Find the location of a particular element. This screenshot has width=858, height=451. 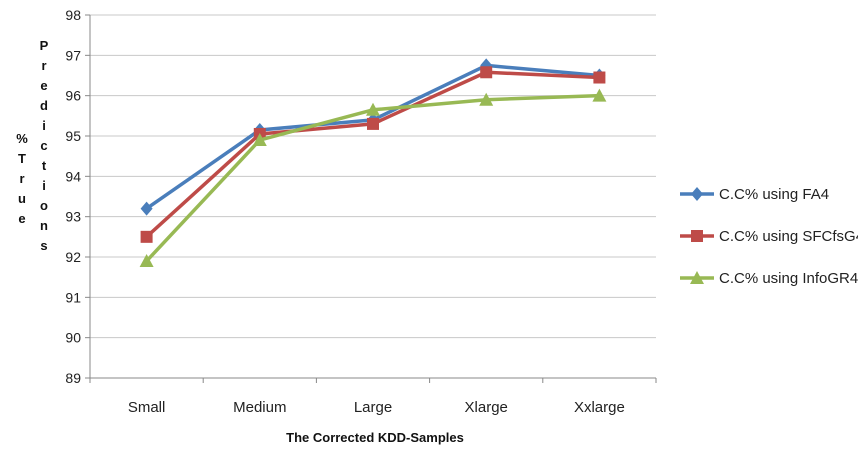

y-axis-label-char: o is located at coordinates (44, 205).